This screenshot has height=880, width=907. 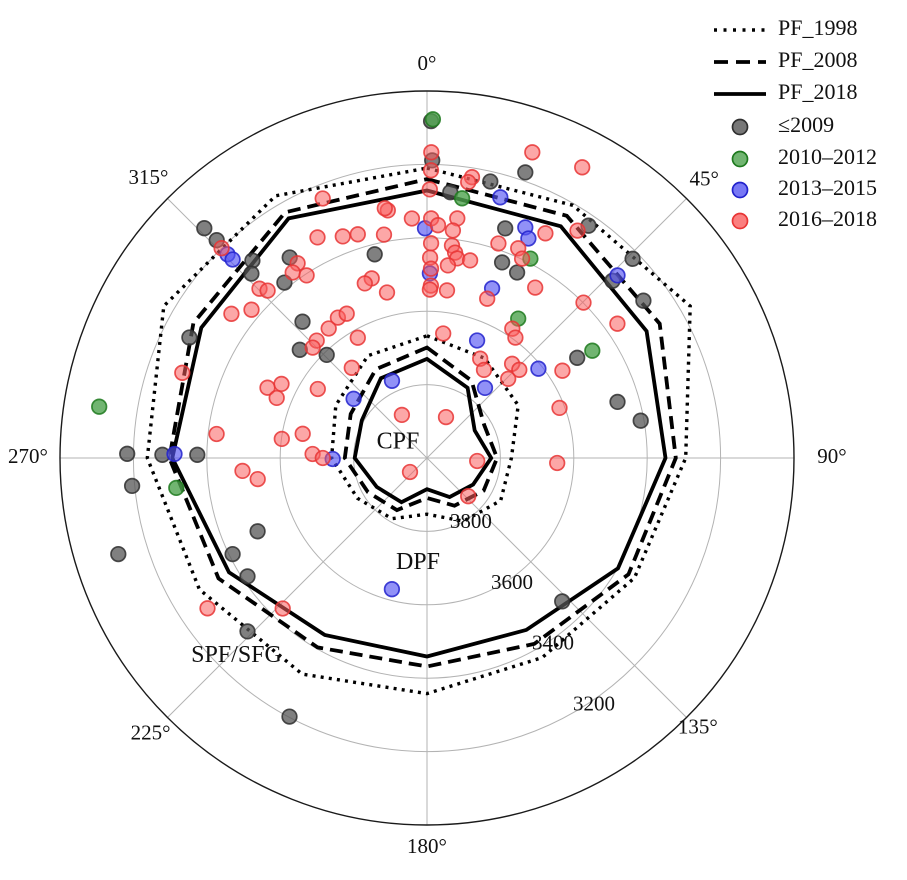 I want to click on legend-label-pf_2008: PF_2008, so click(x=817, y=59).